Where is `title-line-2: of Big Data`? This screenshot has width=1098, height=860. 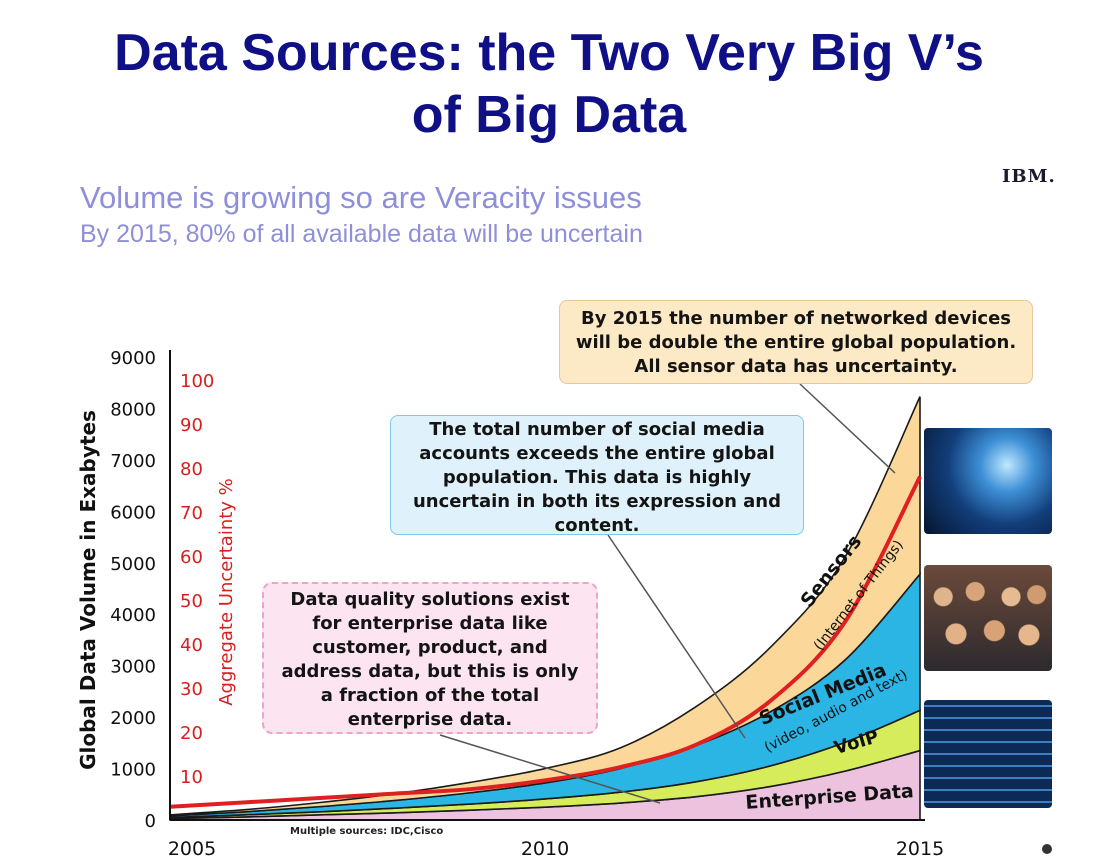
title-line-2: of Big Data is located at coordinates (549, 115).